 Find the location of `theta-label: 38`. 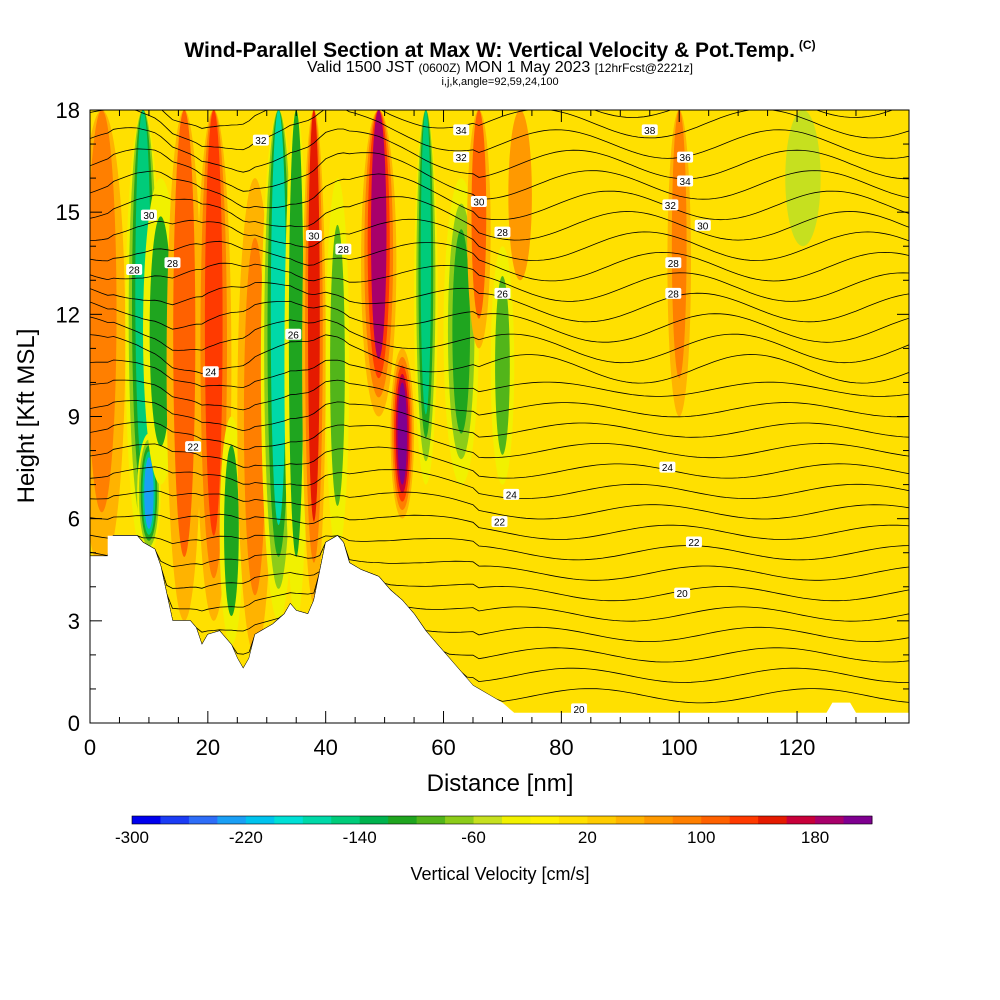

theta-label: 38 is located at coordinates (649, 130).